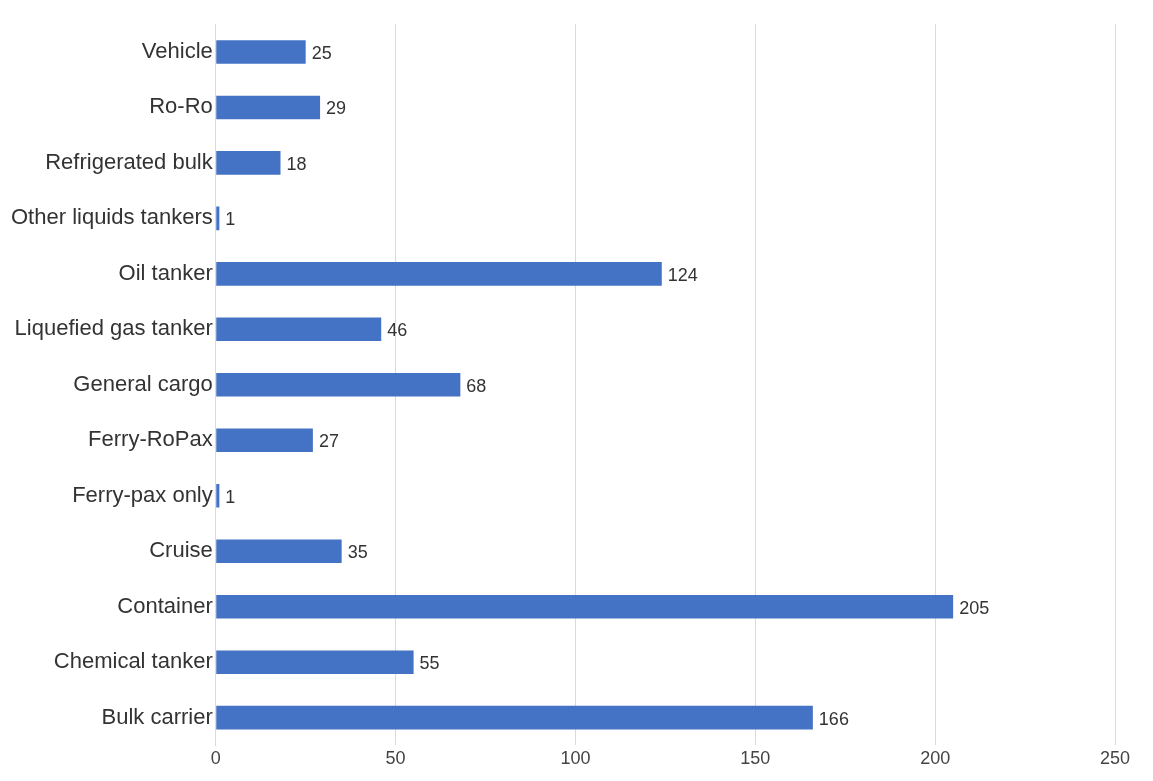 The width and height of the screenshot is (1153, 781). I want to click on y-tick-label: Ferry-RoPax, so click(150, 439).